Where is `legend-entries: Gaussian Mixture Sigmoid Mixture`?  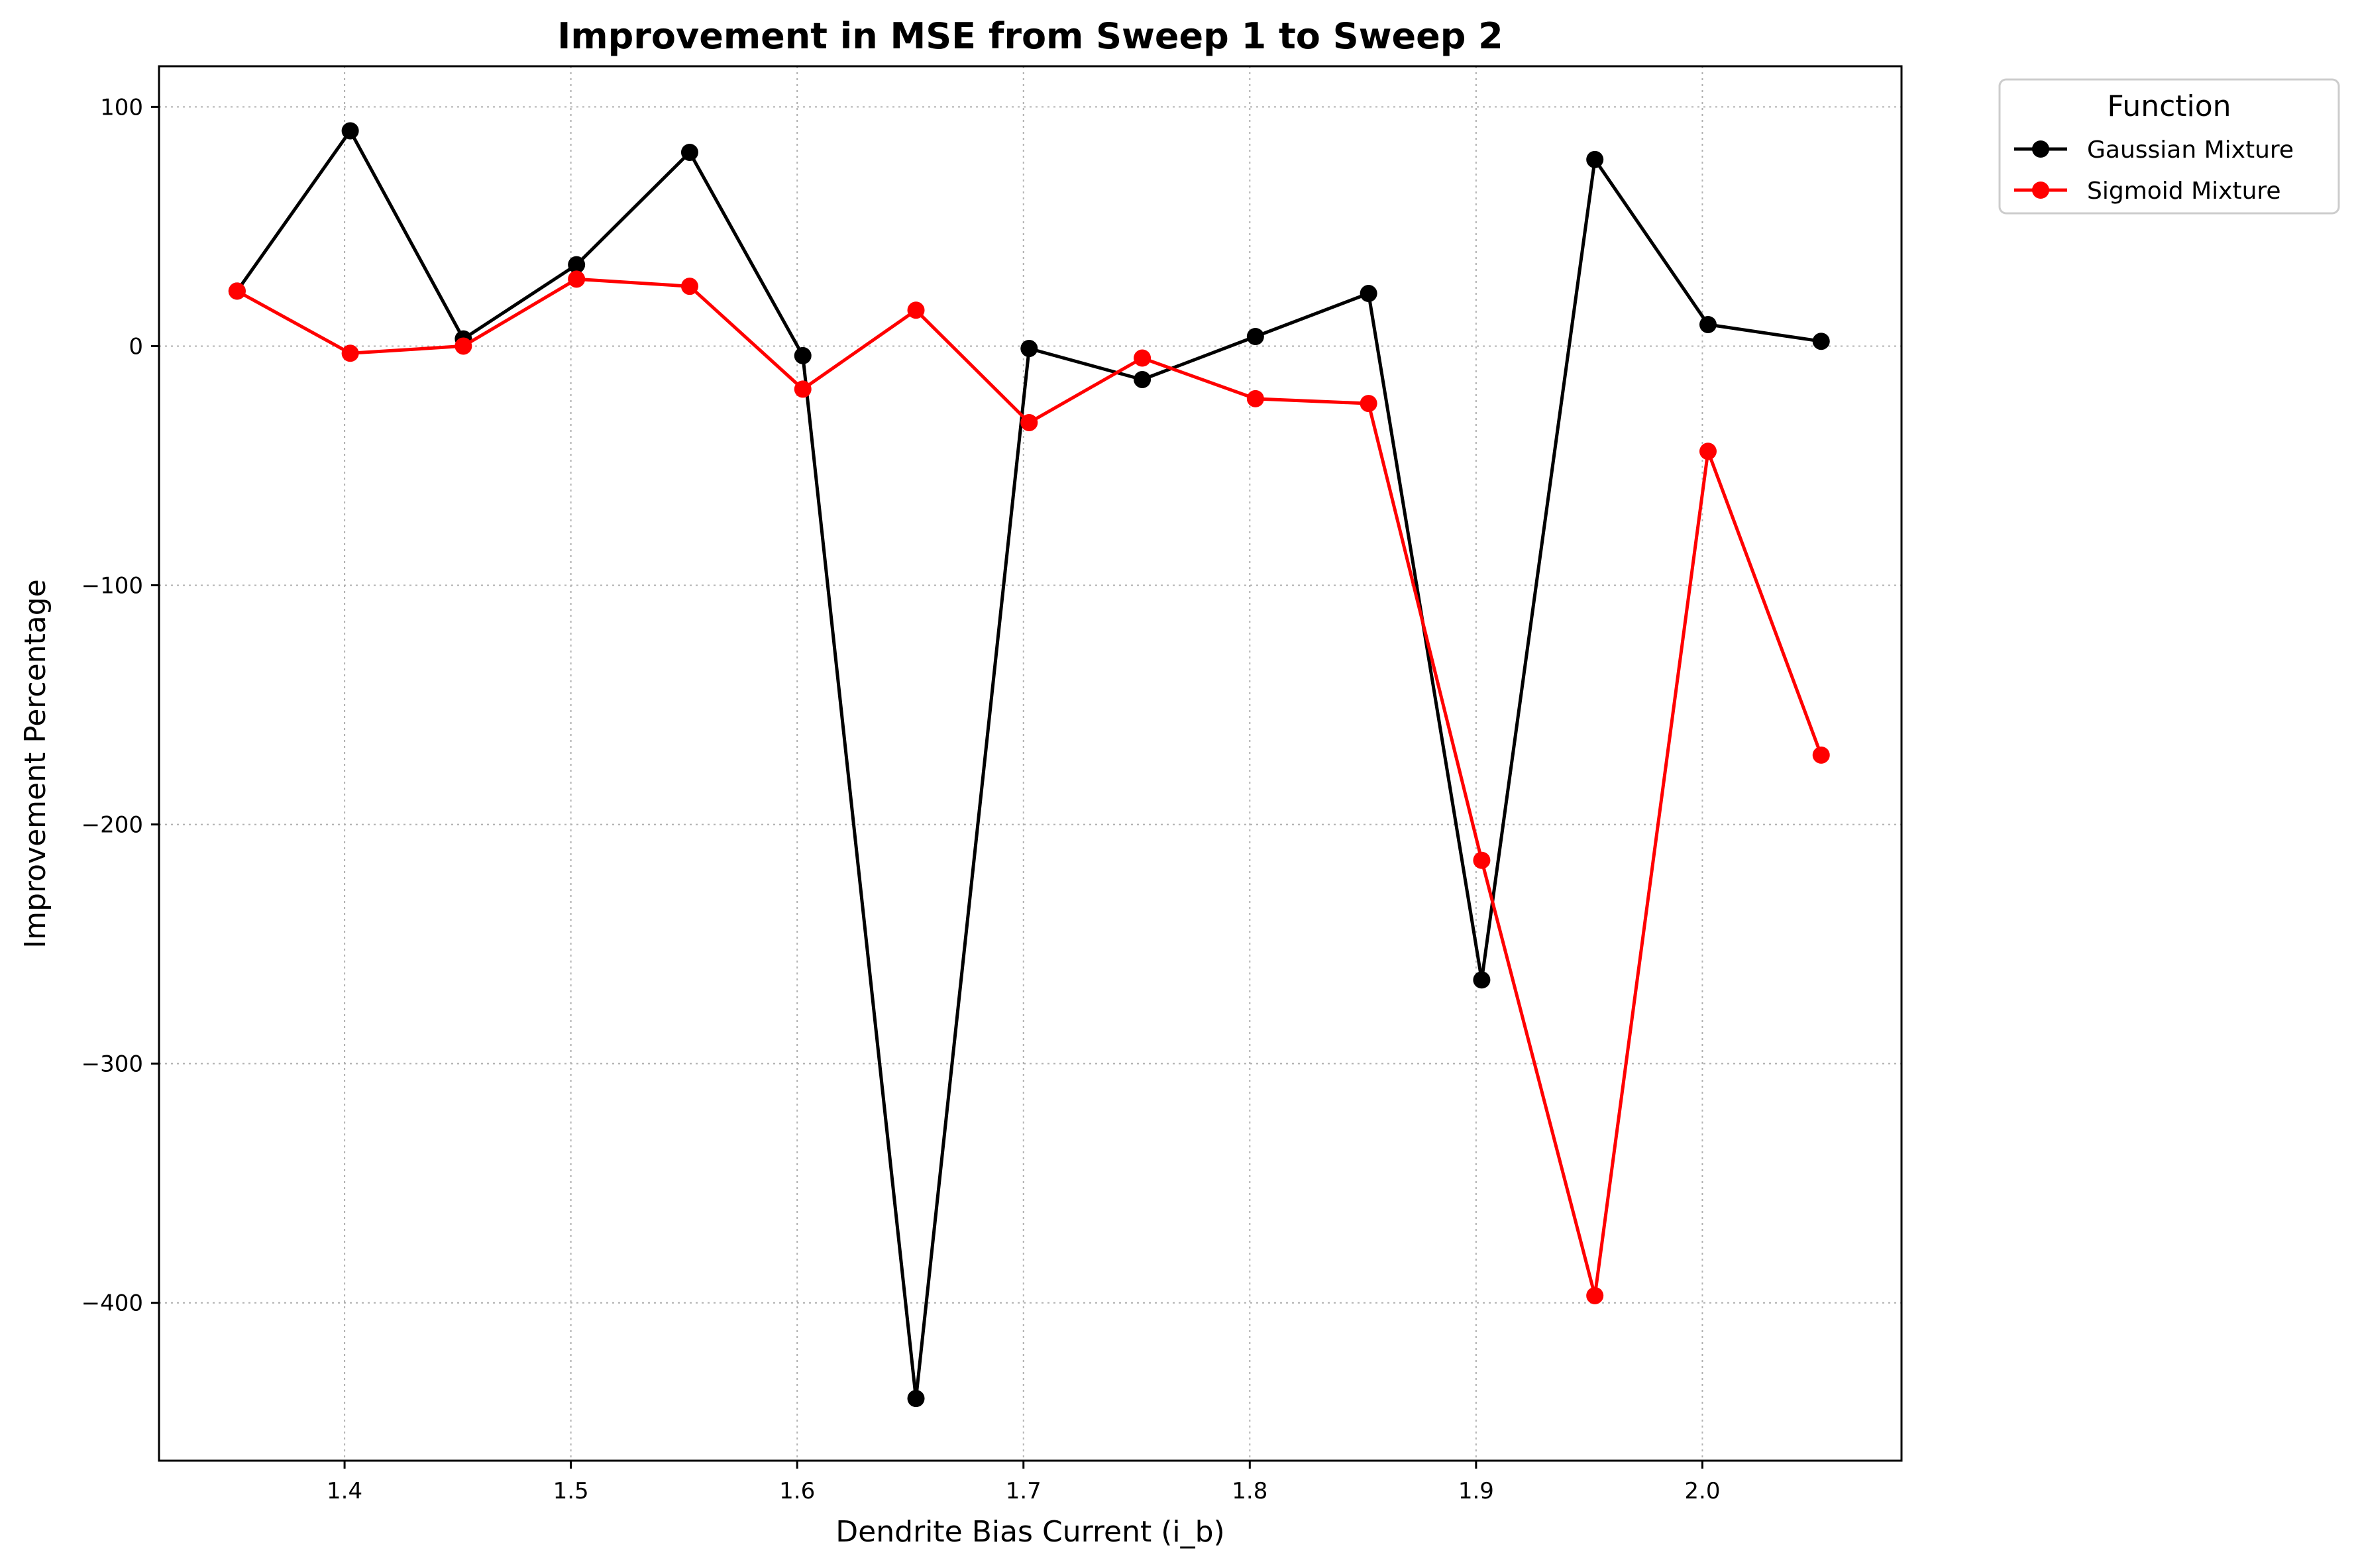 legend-entries: Gaussian Mixture Sigmoid Mixture is located at coordinates (2154, 170).